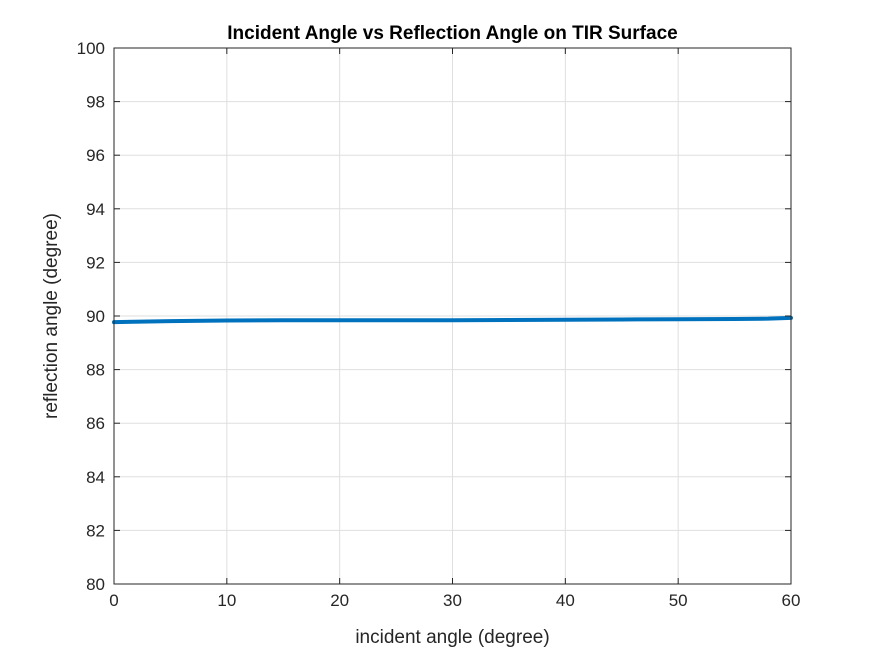  What do you see at coordinates (95, 262) in the screenshot?
I see `y-tick-label: 92` at bounding box center [95, 262].